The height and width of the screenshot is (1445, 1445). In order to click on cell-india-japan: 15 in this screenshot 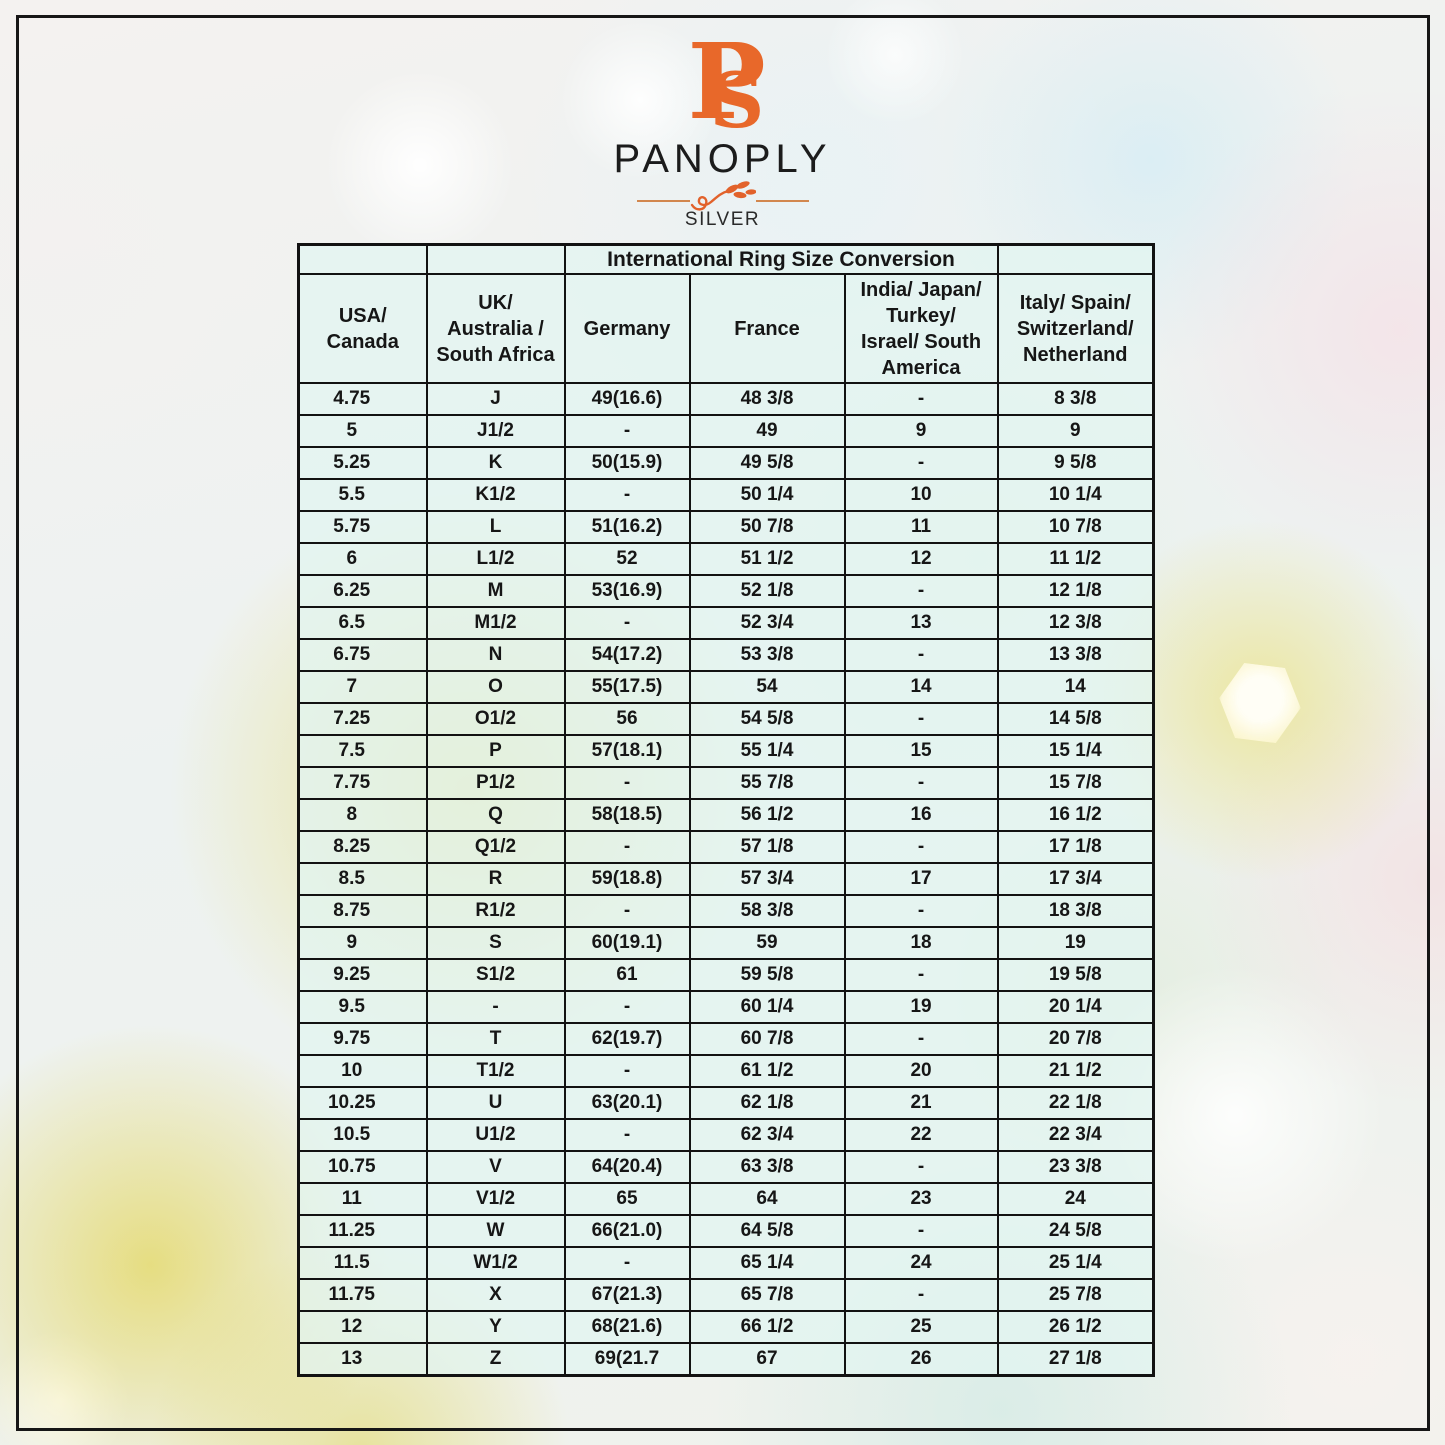, I will do `click(921, 751)`.